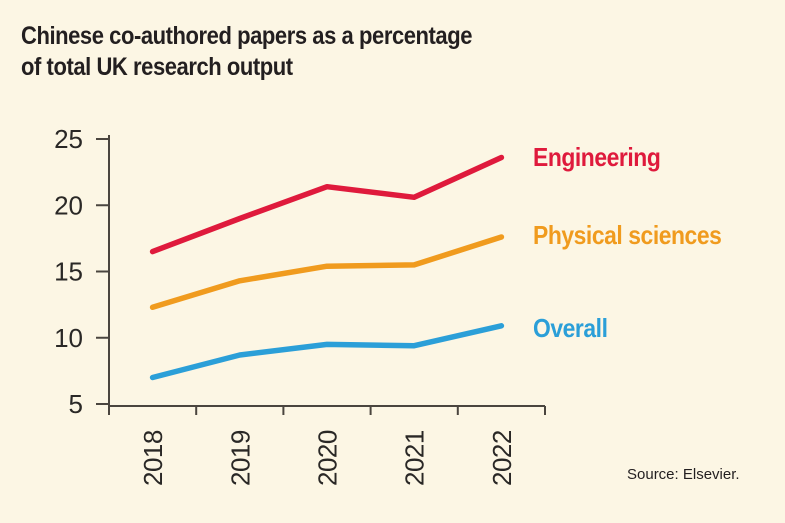 Image resolution: width=785 pixels, height=523 pixels. I want to click on source-credit: Source: Elsevier., so click(683, 474).